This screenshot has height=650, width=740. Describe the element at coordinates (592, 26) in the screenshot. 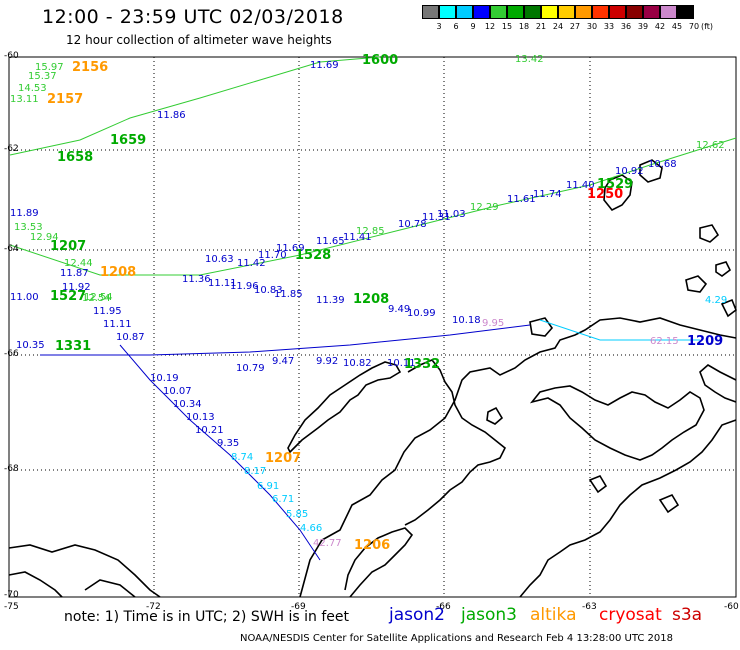

I see `legend-label: 30` at that location.